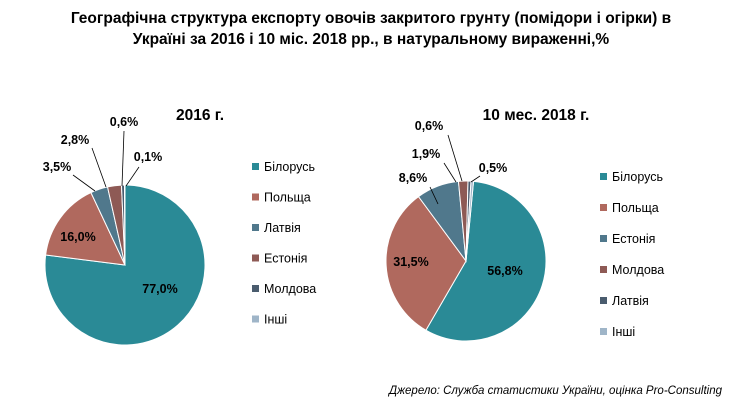 The height and width of the screenshot is (405, 742). What do you see at coordinates (504, 271) in the screenshot?
I see `data-label: 56,8%` at bounding box center [504, 271].